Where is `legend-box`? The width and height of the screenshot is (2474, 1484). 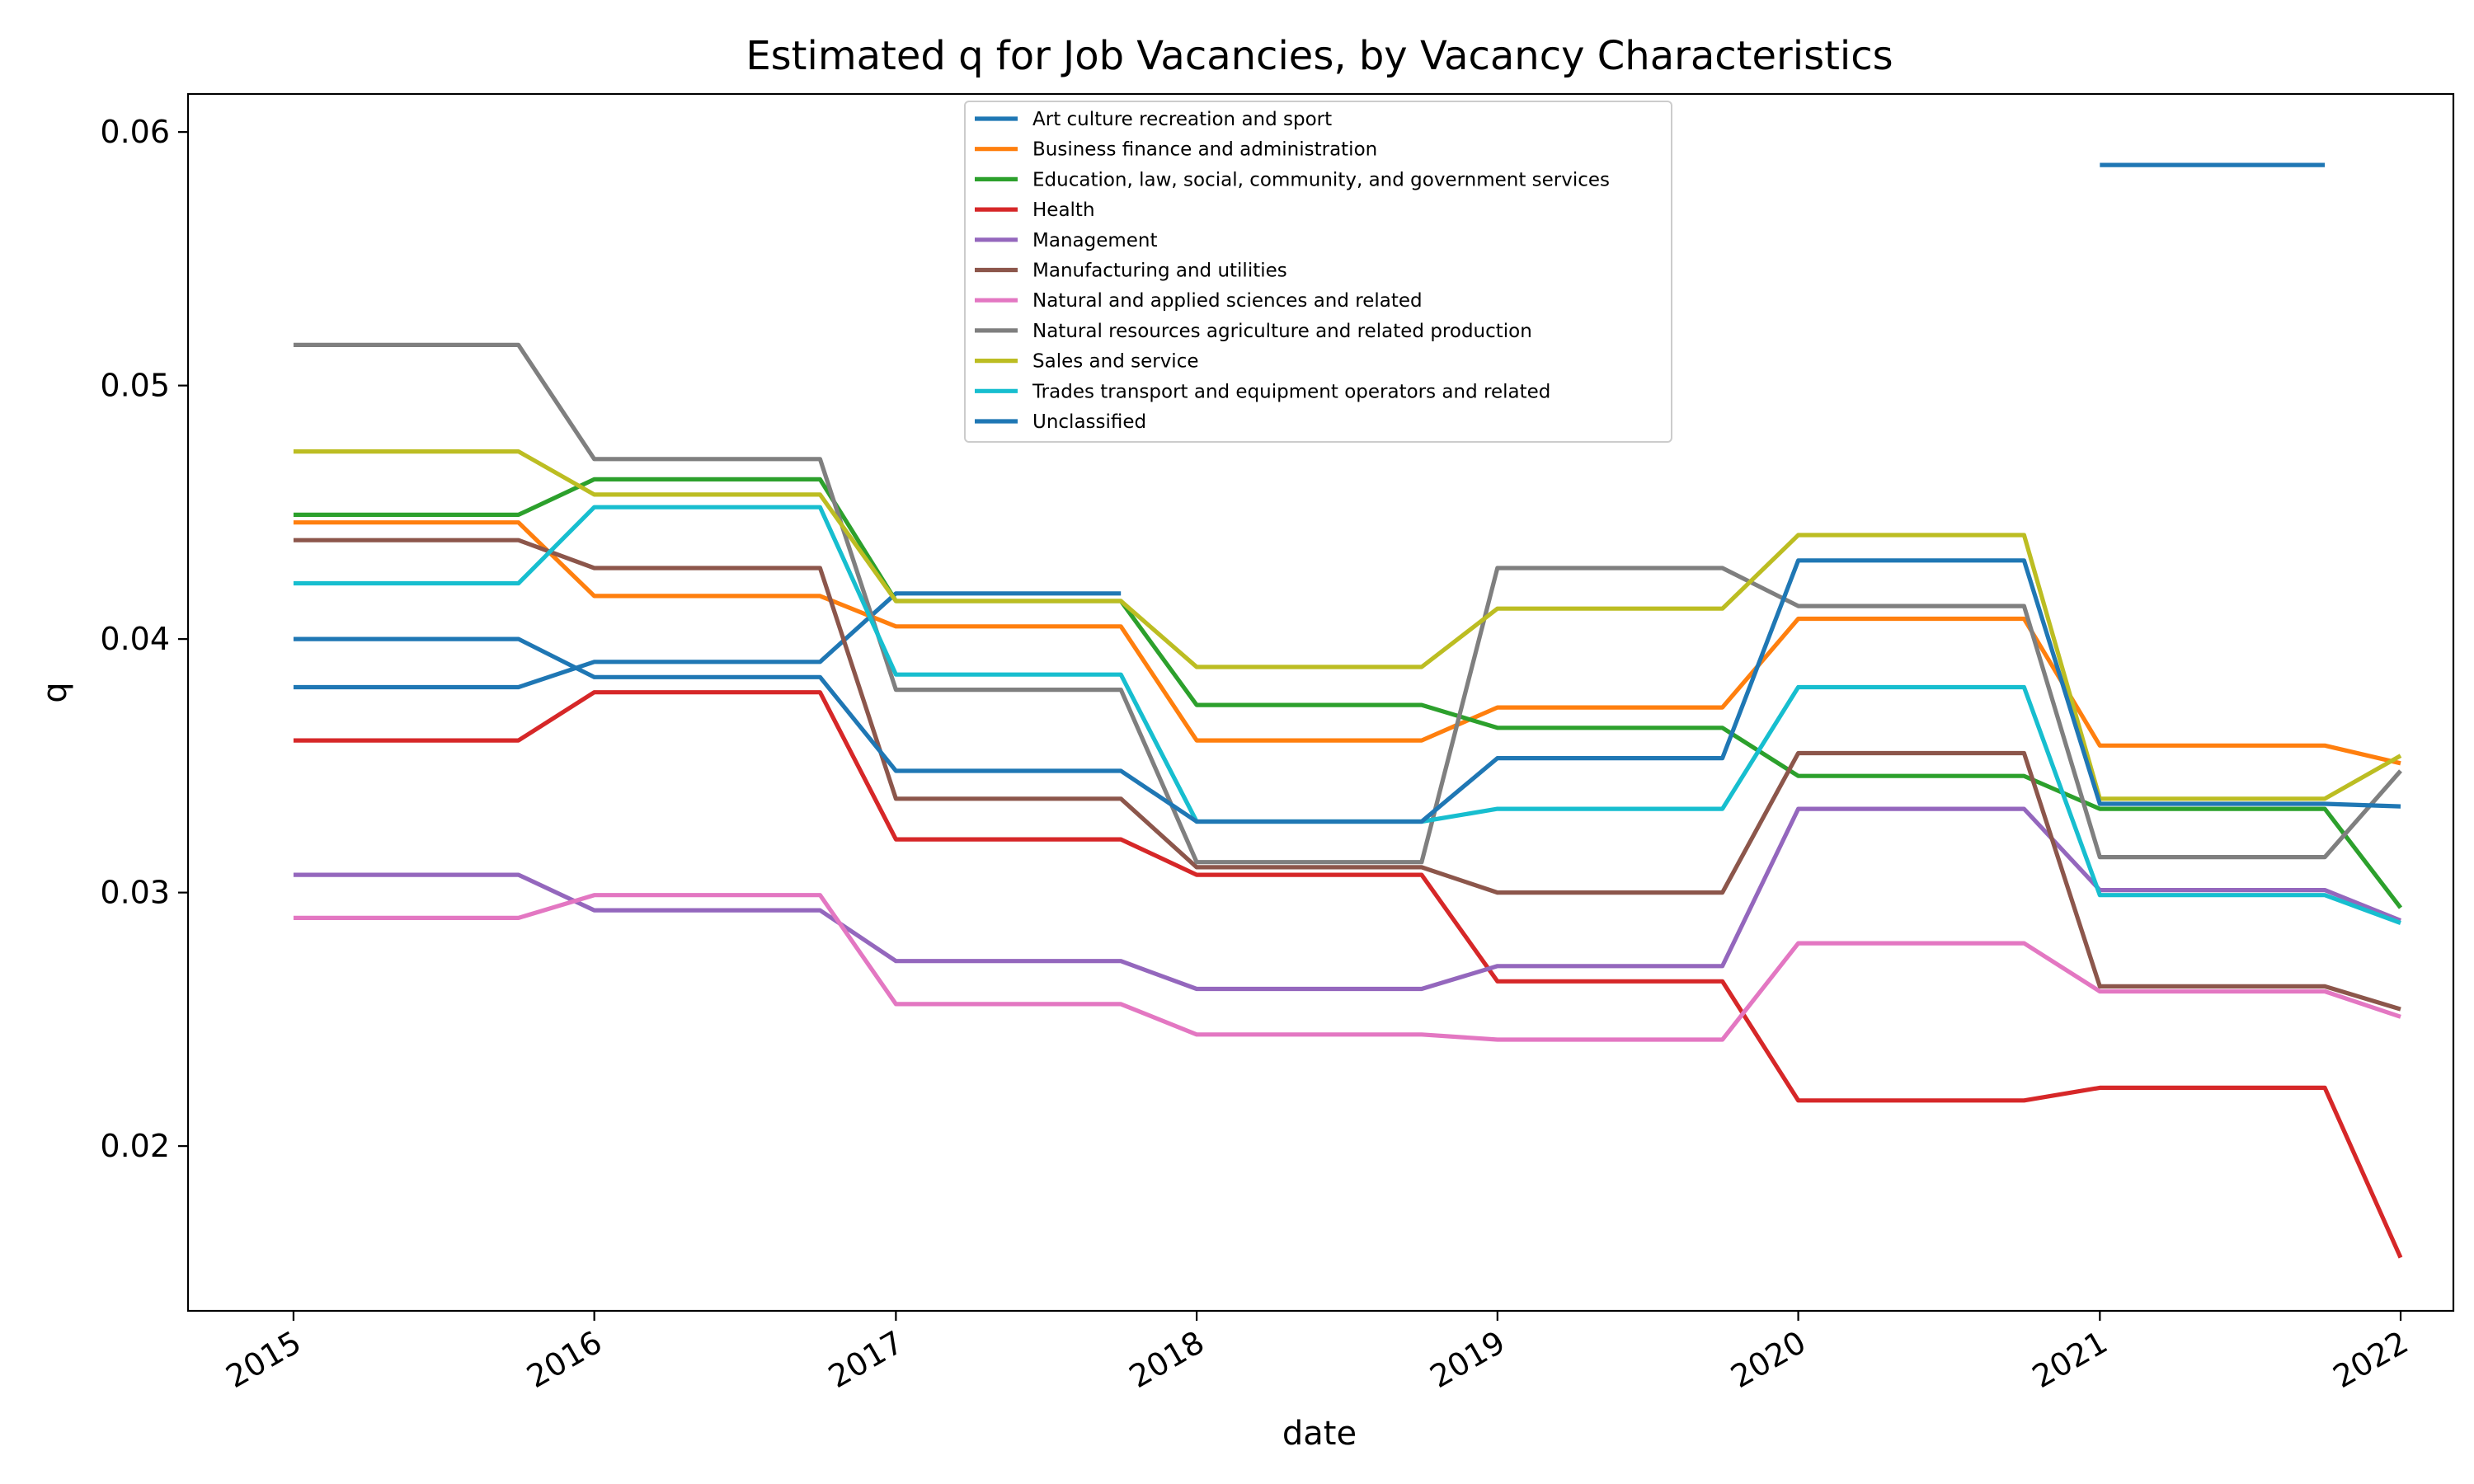 legend-box is located at coordinates (1318, 272).